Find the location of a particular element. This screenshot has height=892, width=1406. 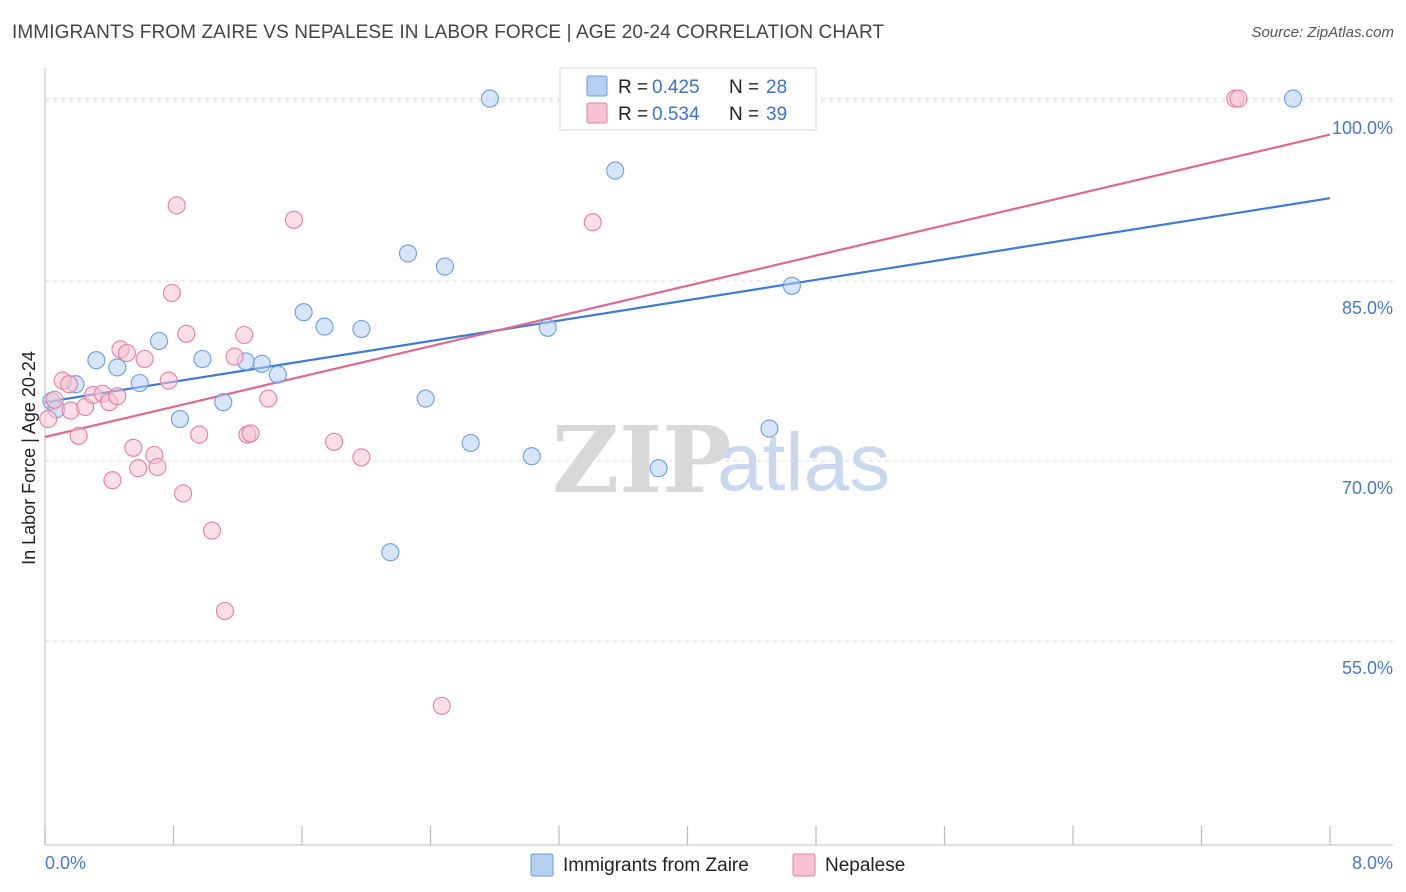

bottom-legend-swatch-zaire is located at coordinates (542, 865).